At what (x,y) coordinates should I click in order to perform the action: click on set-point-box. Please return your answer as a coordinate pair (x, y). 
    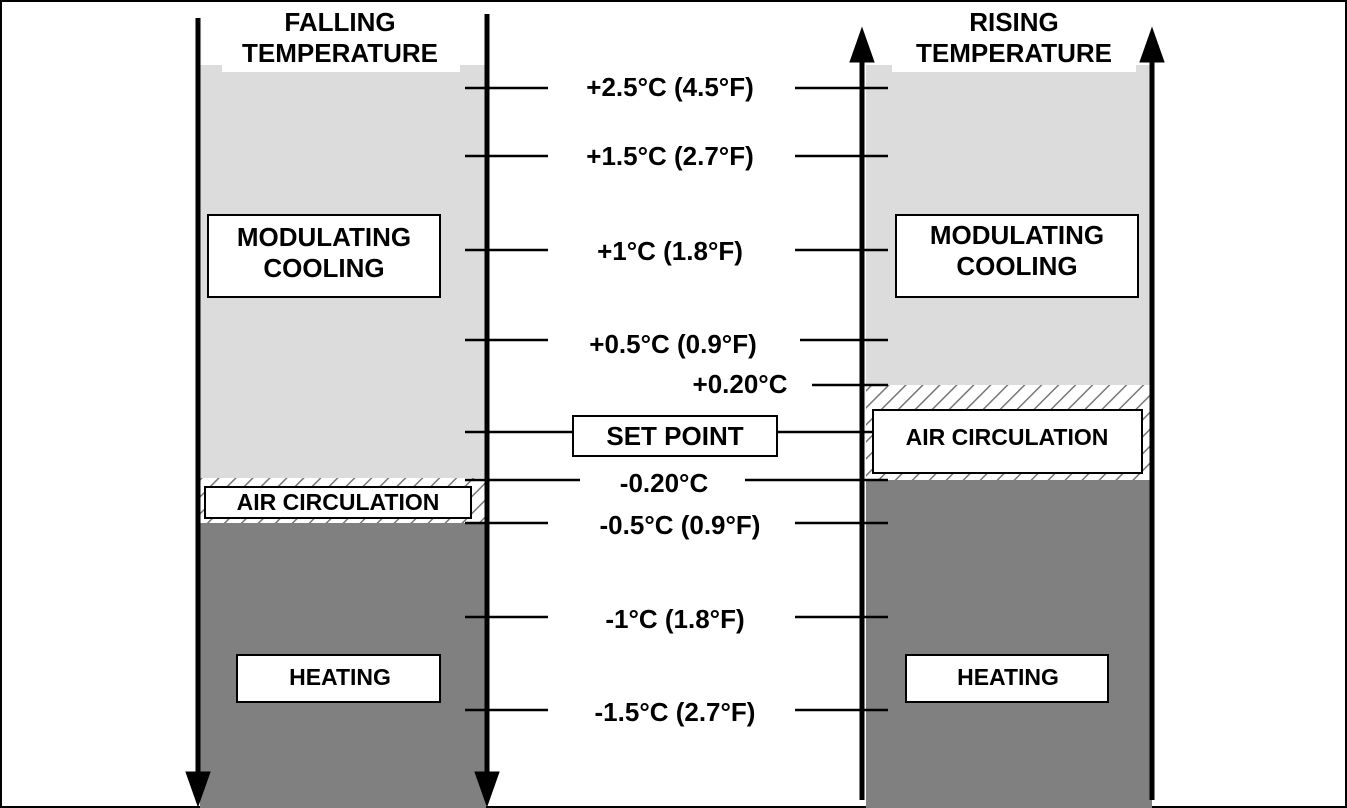
    Looking at the image, I should click on (675, 436).